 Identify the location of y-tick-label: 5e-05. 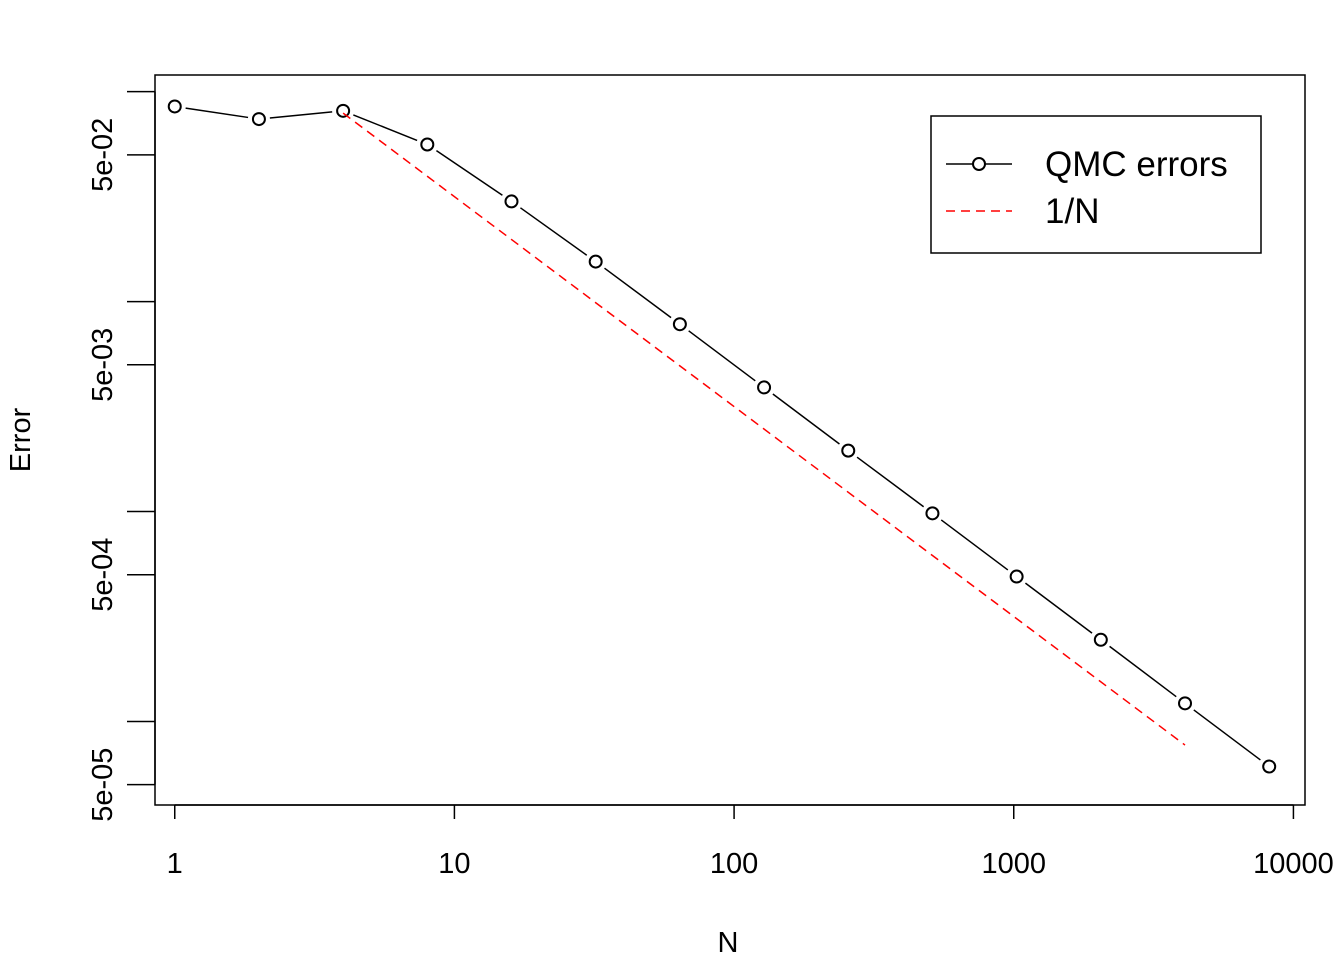
(103, 785).